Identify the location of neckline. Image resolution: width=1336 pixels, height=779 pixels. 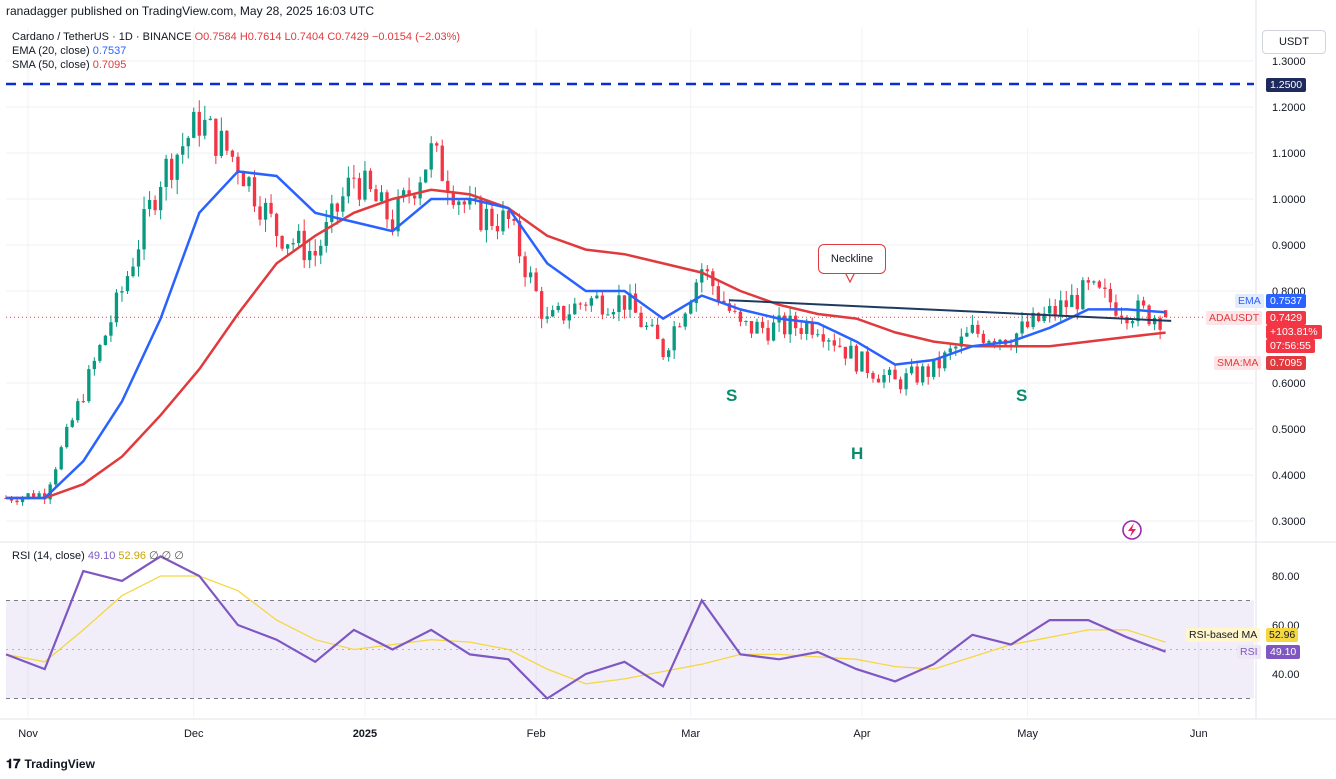
(950, 310).